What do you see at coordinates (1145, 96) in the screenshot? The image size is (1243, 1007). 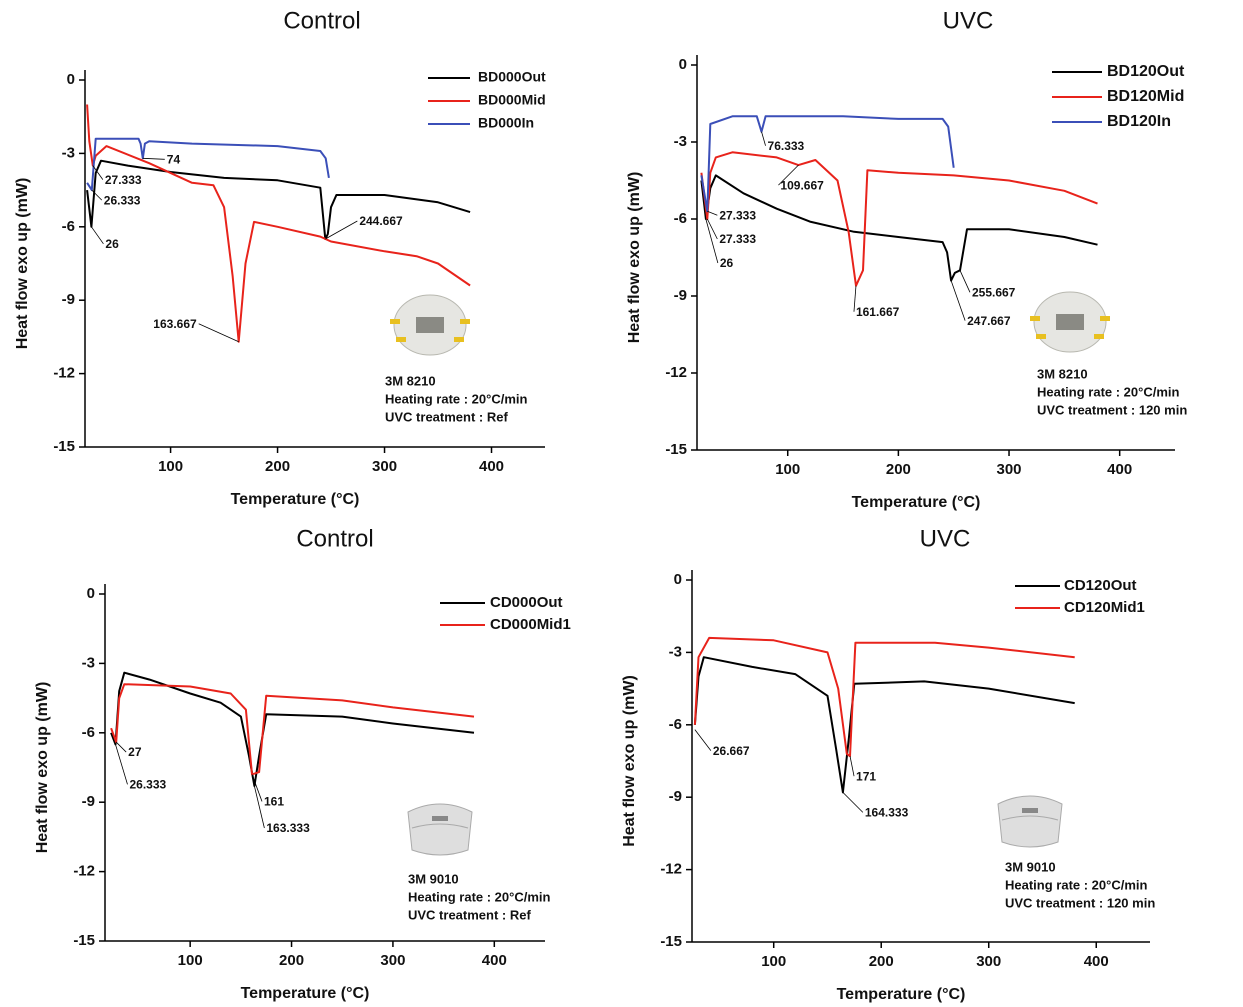 I see `legend-label: BD120Mid` at bounding box center [1145, 96].